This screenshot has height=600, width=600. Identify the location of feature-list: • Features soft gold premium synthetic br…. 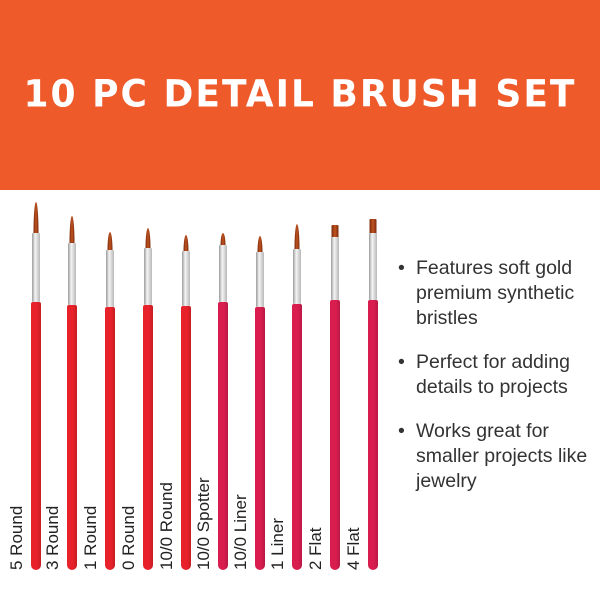
(498, 384).